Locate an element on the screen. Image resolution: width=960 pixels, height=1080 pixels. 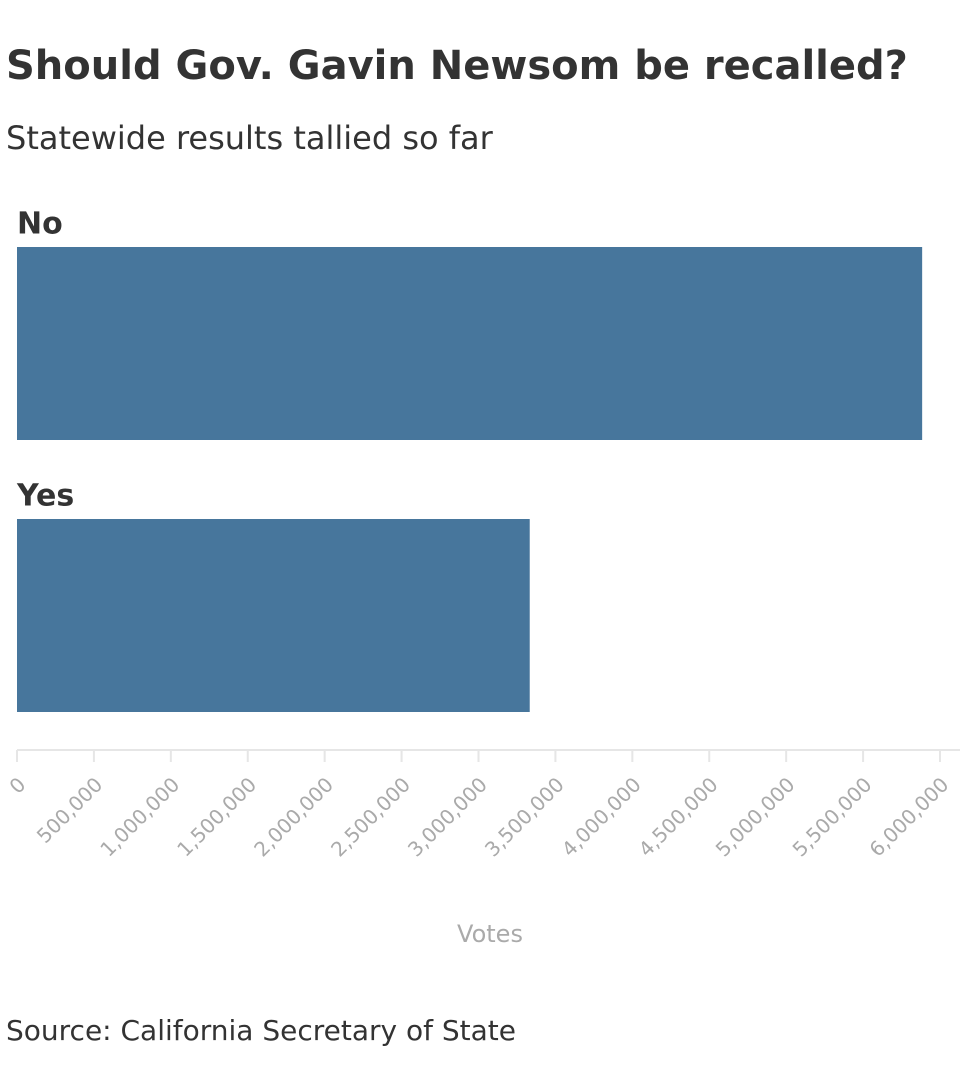
x-tick-label: 0 is located at coordinates (17, 785).